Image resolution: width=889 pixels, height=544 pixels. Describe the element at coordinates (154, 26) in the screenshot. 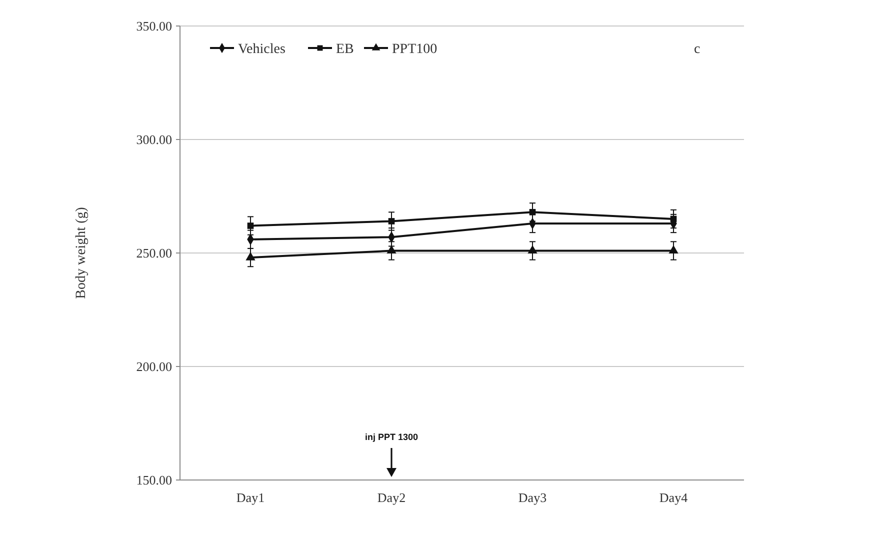

I see `y-tick-label: 350.00` at that location.